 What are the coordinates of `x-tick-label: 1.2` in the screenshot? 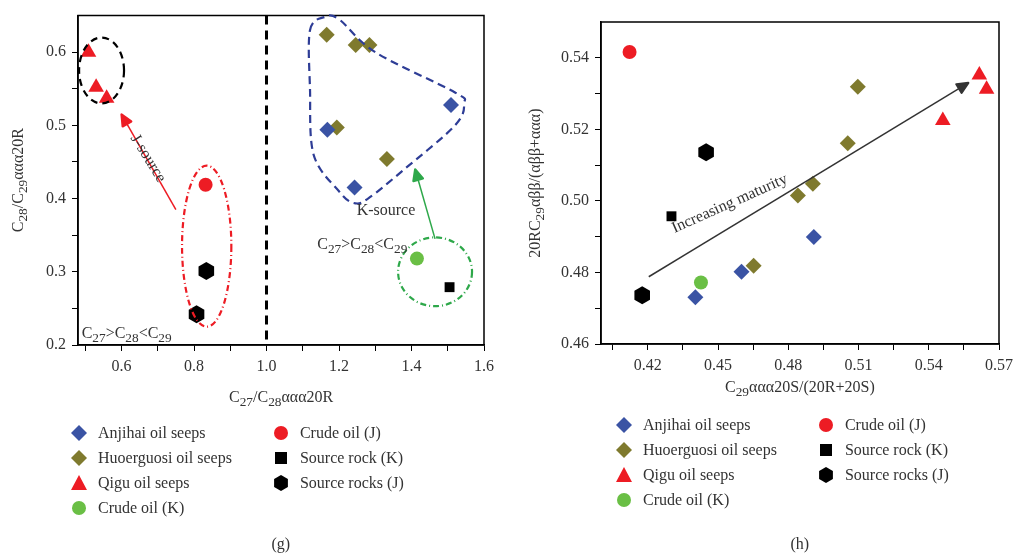 It's located at (339, 365).